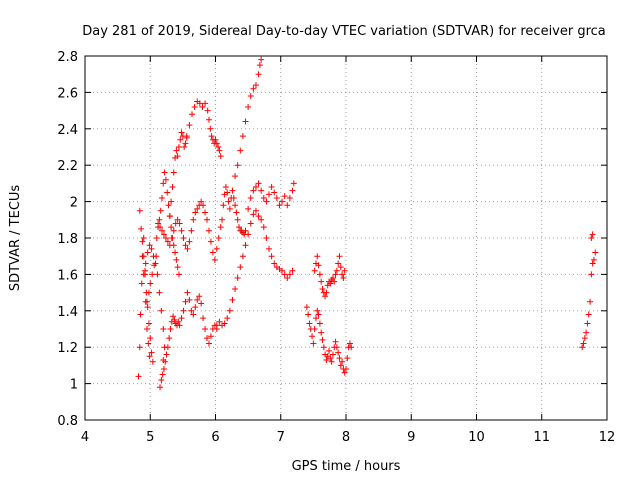 Image resolution: width=640 pixels, height=480 pixels. I want to click on y-tick-label: 1.8, so click(67, 239).